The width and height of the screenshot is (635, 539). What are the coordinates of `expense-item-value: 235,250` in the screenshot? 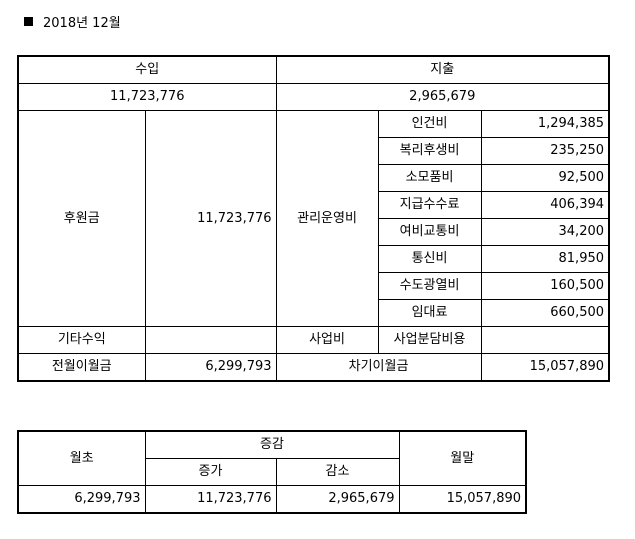 It's located at (545, 151).